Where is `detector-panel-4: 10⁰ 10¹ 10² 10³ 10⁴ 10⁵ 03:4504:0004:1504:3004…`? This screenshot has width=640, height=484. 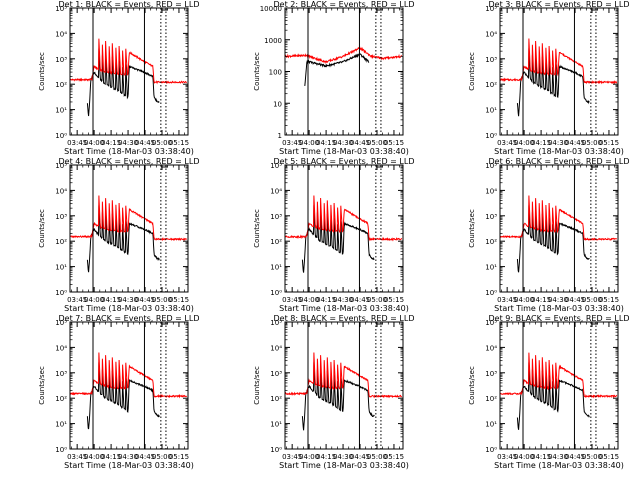
detector-panel-4: 10⁰ 10¹ 10² 10³ 10⁴ 10⁵ 03:4504:0004:1504:3004… is located at coordinates (118, 235).